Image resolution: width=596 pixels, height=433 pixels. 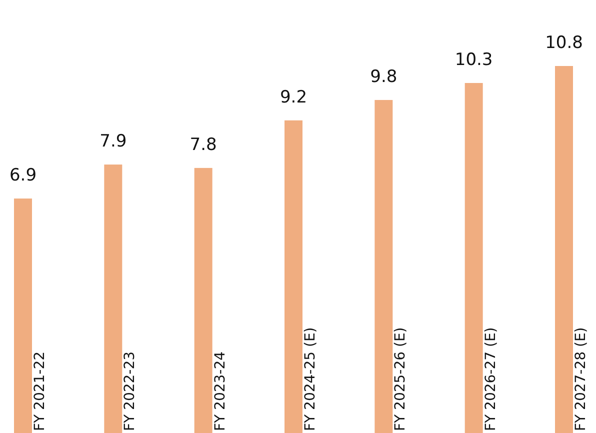 I want to click on x-tick-label: FY 2025-26 (E), so click(x=400, y=379).